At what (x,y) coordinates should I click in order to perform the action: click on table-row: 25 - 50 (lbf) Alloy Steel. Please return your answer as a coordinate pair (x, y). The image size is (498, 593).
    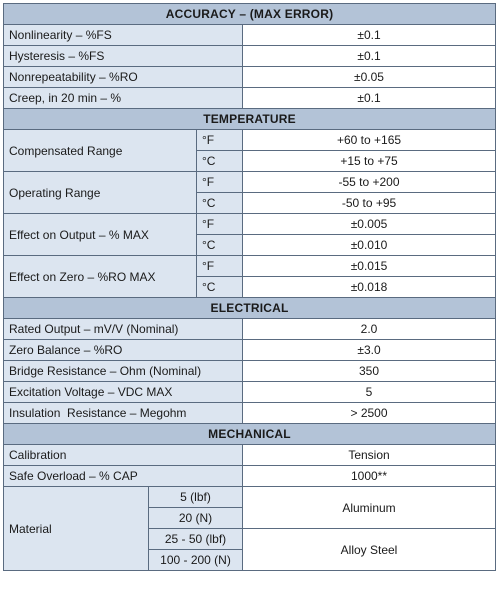
    Looking at the image, I should click on (250, 549).